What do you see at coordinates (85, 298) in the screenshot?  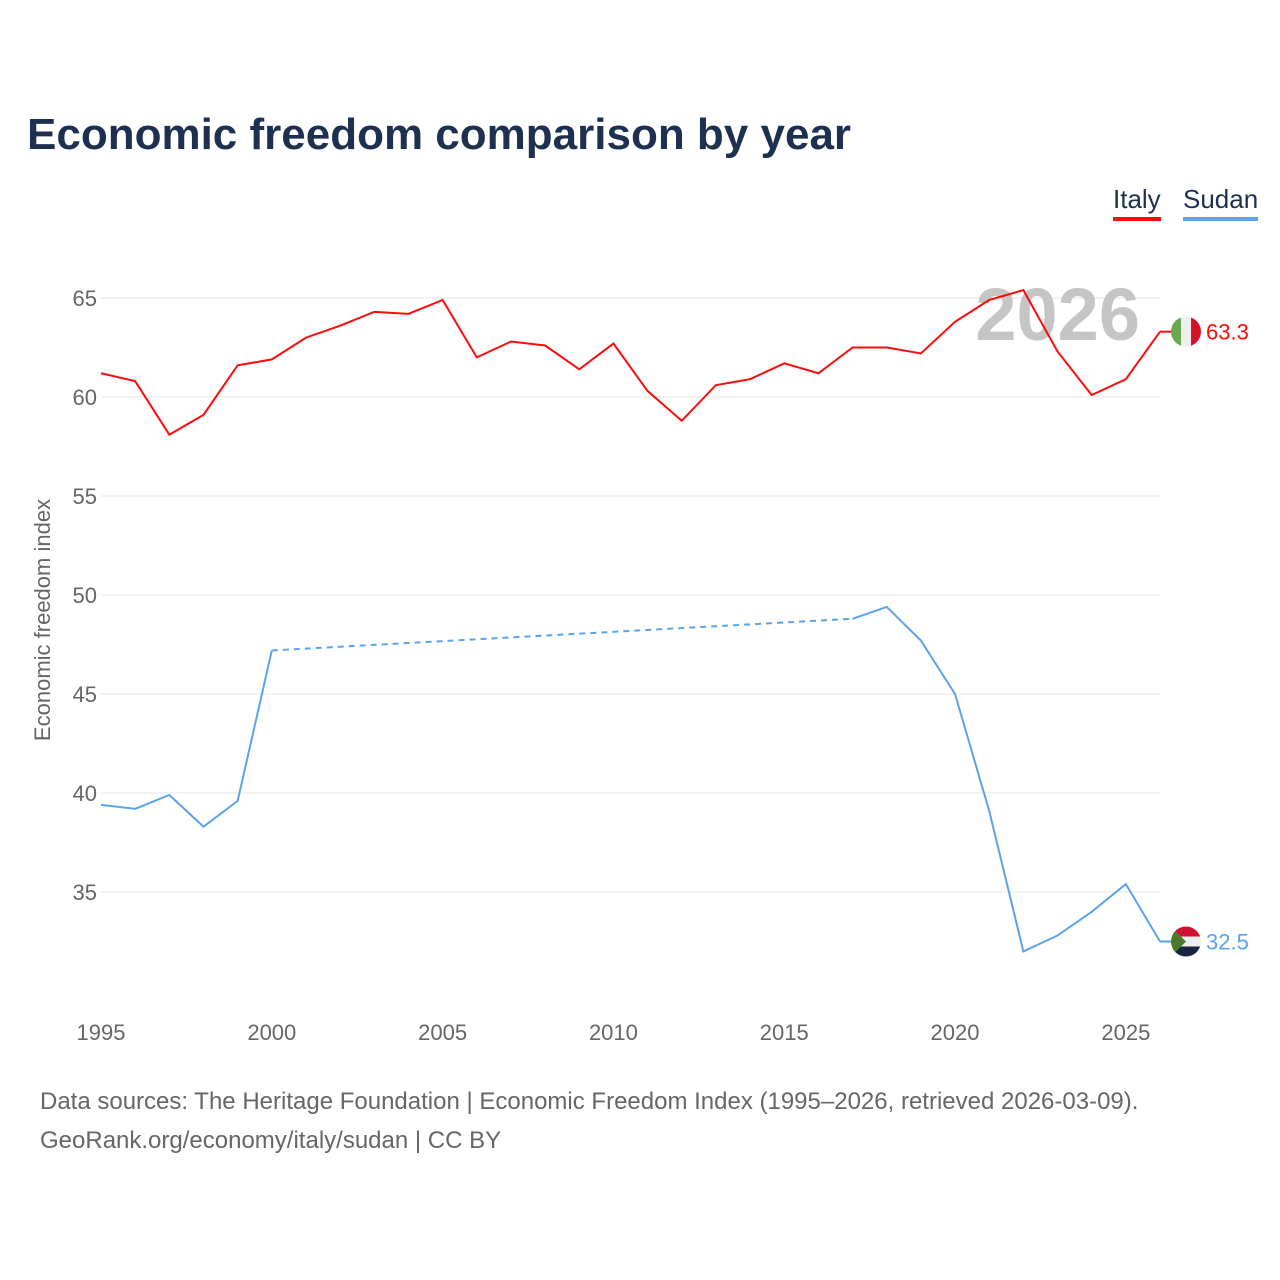 I see `y-tick-label: 65` at bounding box center [85, 298].